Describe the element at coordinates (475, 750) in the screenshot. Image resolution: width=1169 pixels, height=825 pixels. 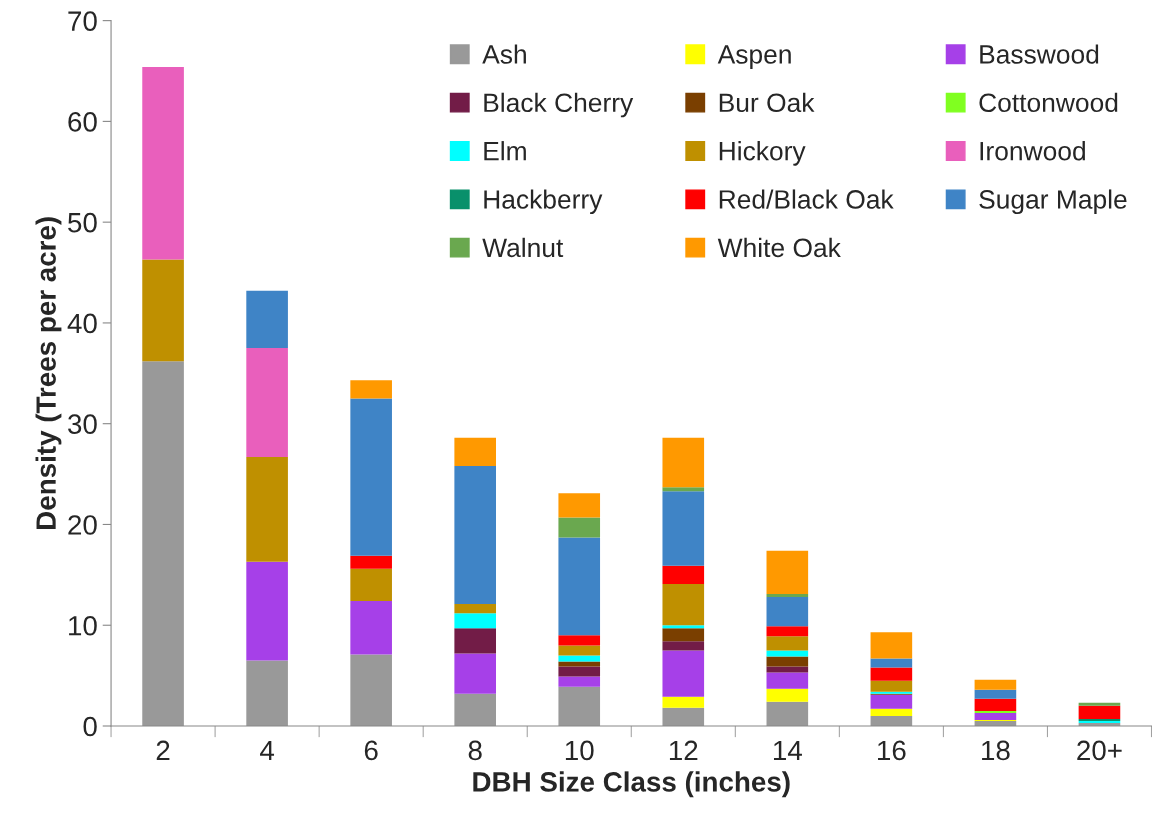
I see `x-tick-label: 8` at that location.